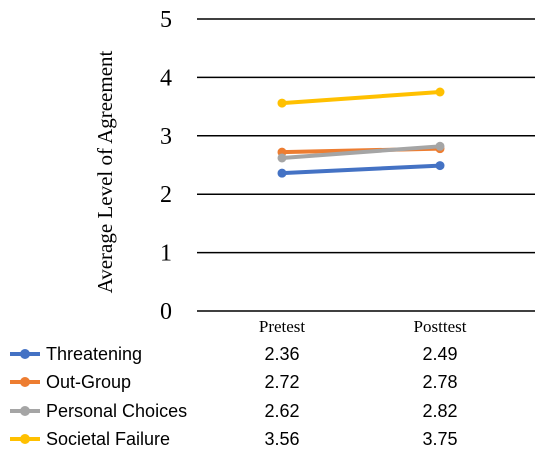 Image resolution: width=550 pixels, height=457 pixels. What do you see at coordinates (108, 439) in the screenshot?
I see `legend-label: Societal Failure` at bounding box center [108, 439].